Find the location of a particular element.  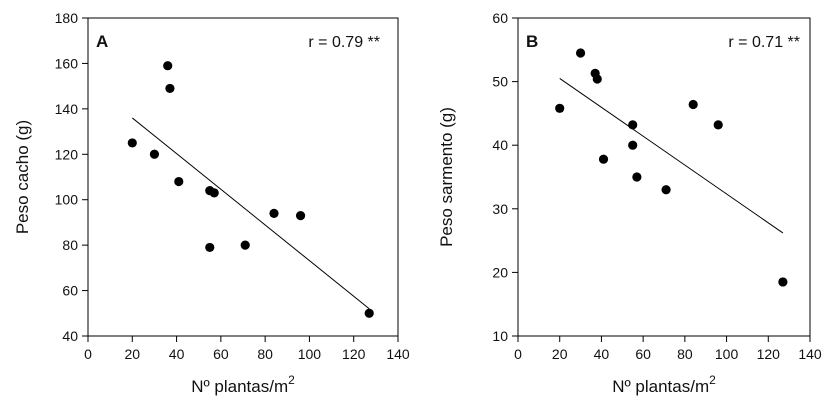

correlation-annotation: r = 0.79 ** is located at coordinates (344, 42).